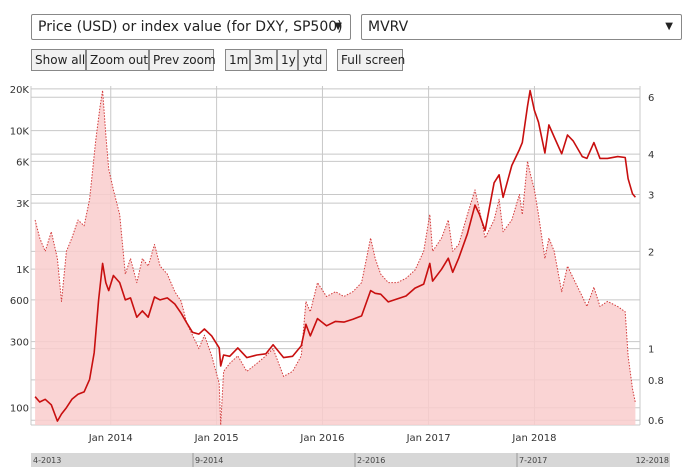 This screenshot has height=473, width=700. Describe the element at coordinates (656, 381) in the screenshot. I see `right-axis-tick-label: 0.8` at that location.